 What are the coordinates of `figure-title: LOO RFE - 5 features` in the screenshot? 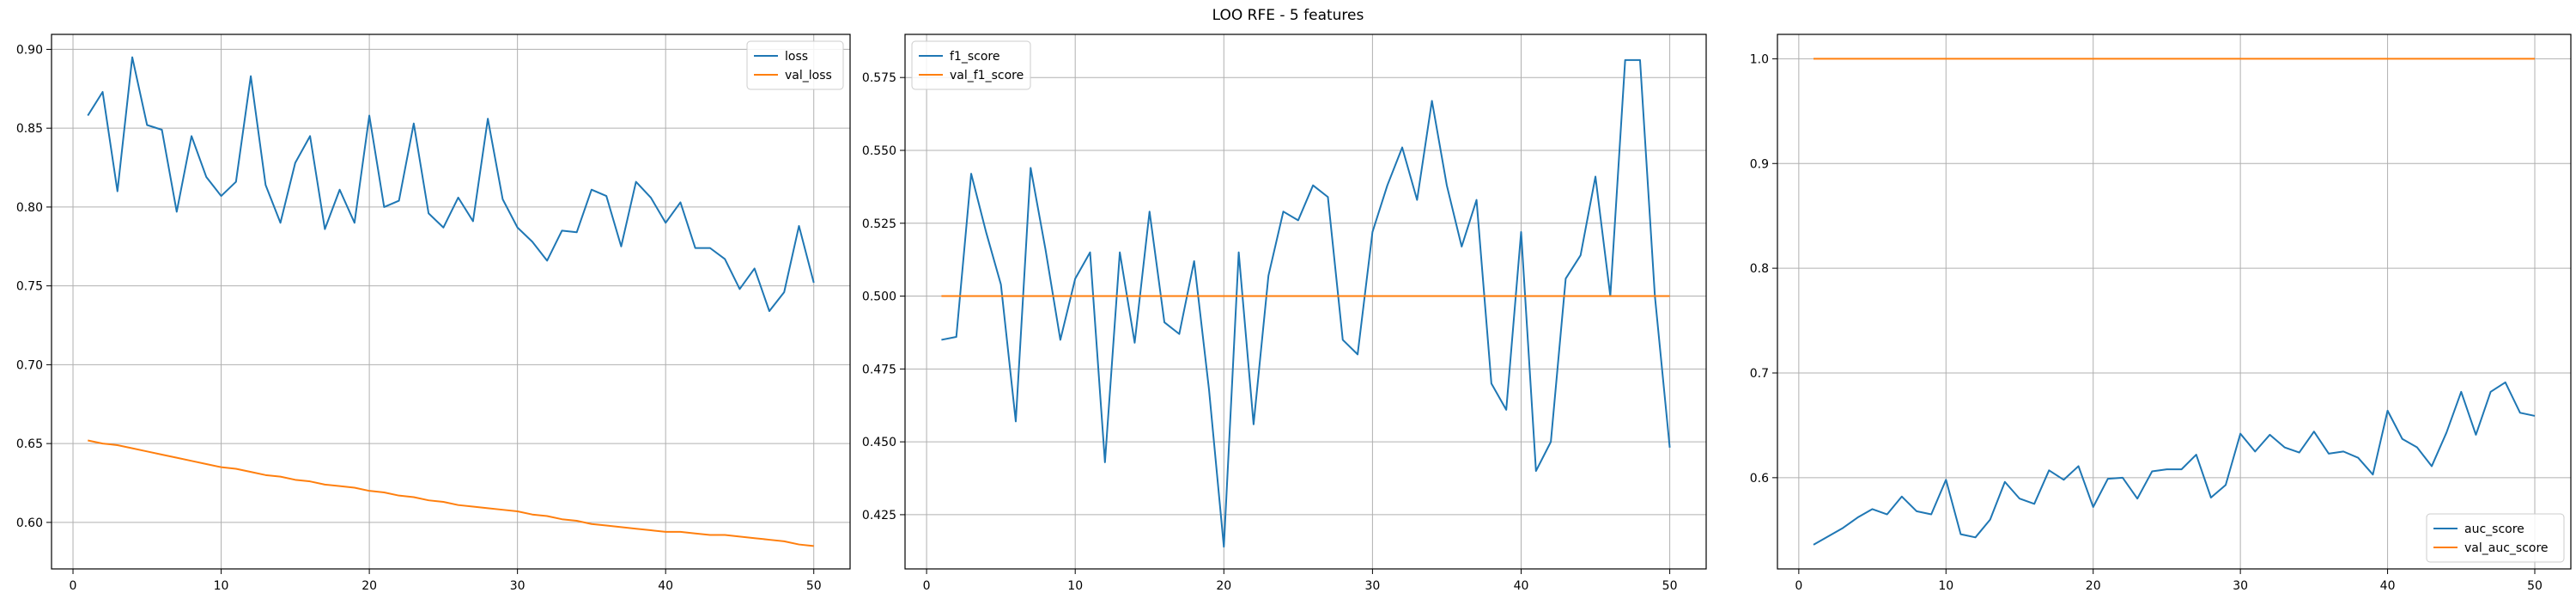 It's located at (1288, 15).